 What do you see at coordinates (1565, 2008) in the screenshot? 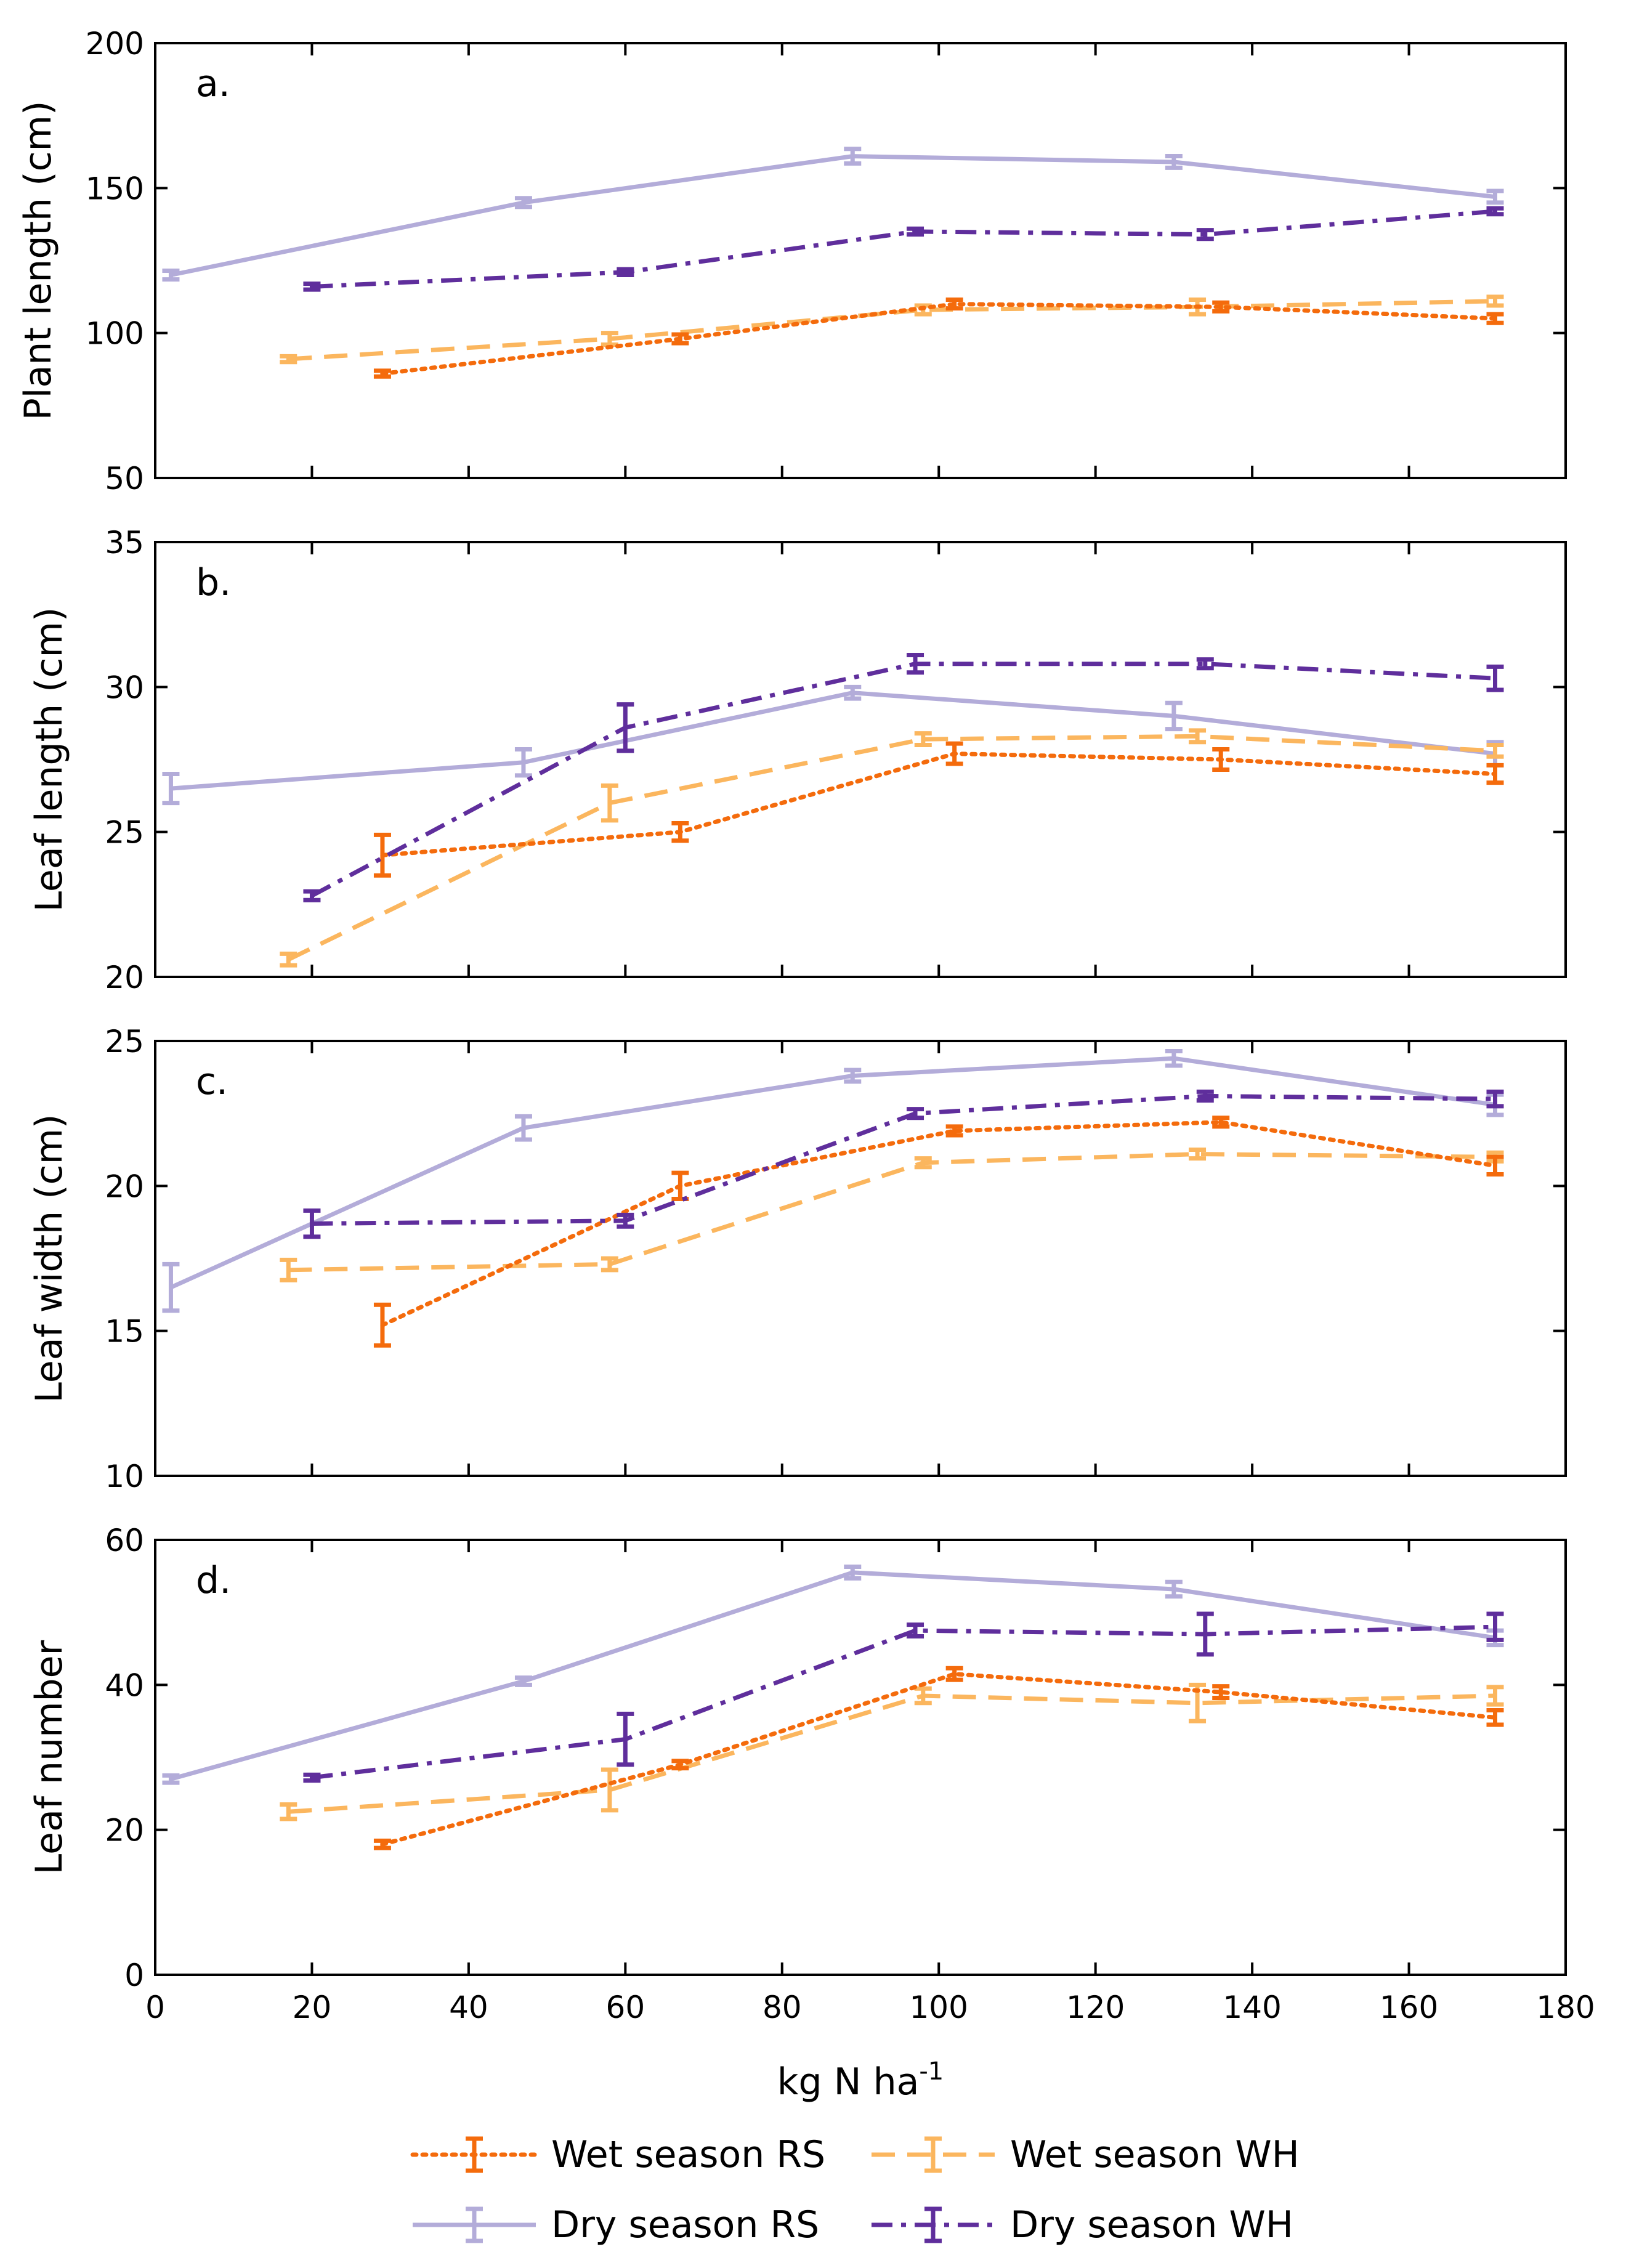
I see `x-tick-label: 180` at bounding box center [1565, 2008].